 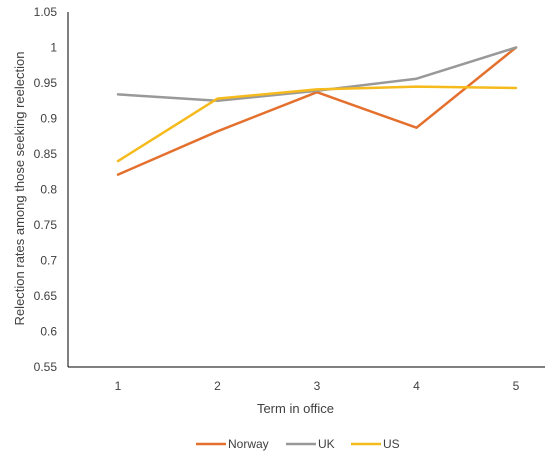 I want to click on x-tick-label: 2, so click(x=217, y=386).